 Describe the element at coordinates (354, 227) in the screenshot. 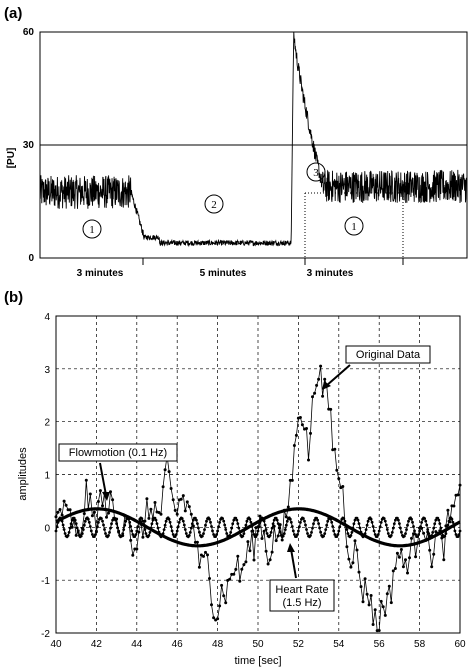

I see `phase-marker-text: 1` at that location.